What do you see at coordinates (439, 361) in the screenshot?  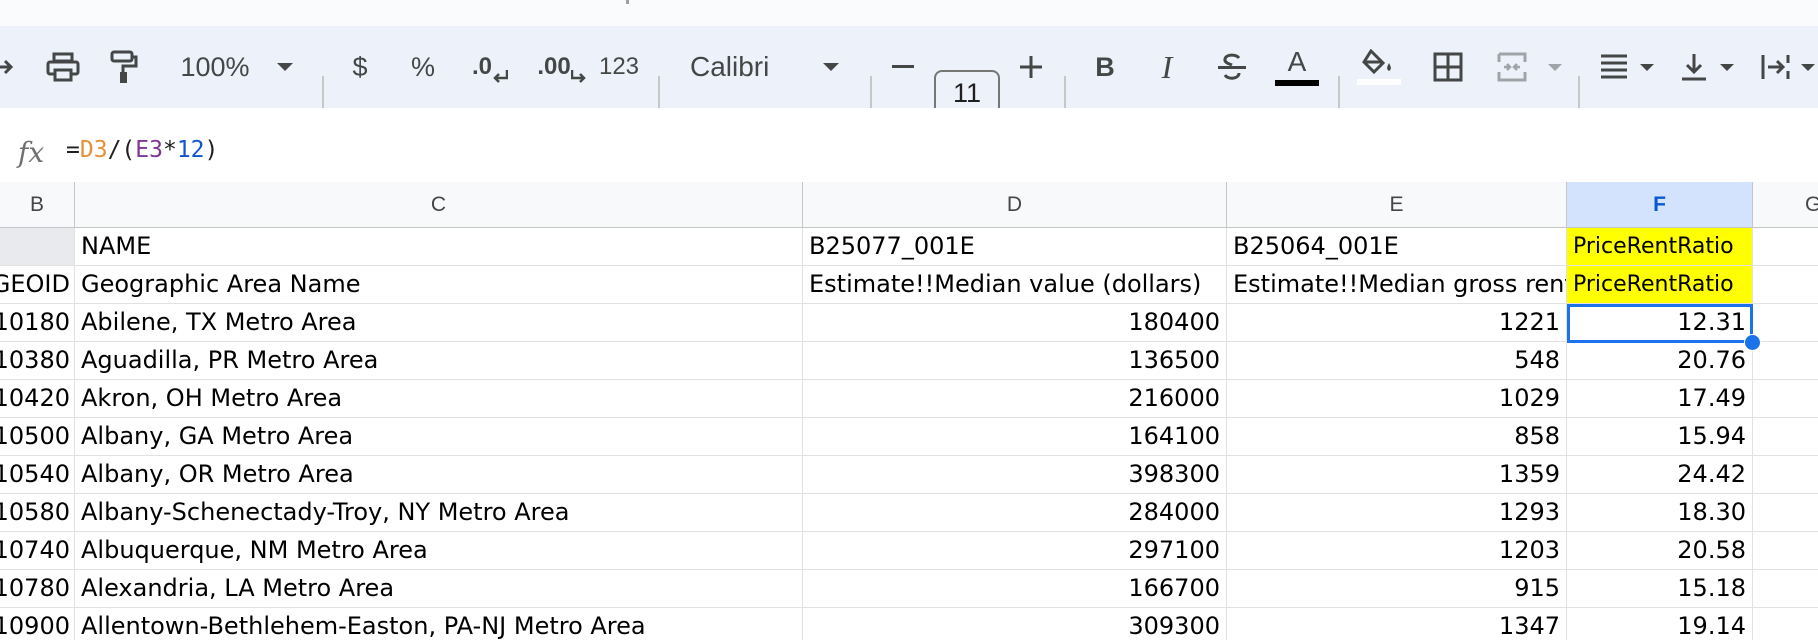 I see `data-cell-c: Aguadilla, PR Metro Area` at bounding box center [439, 361].